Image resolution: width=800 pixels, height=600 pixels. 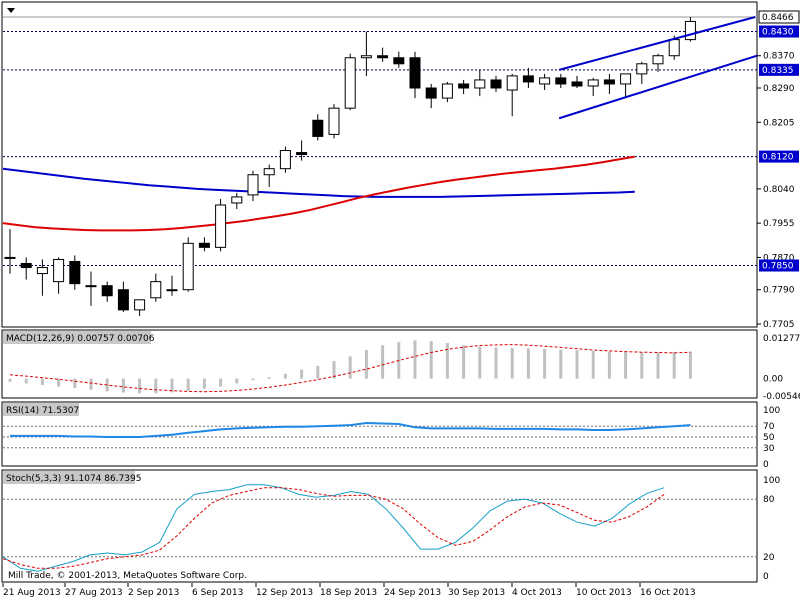 I want to click on stoch-series, so click(x=379, y=528).